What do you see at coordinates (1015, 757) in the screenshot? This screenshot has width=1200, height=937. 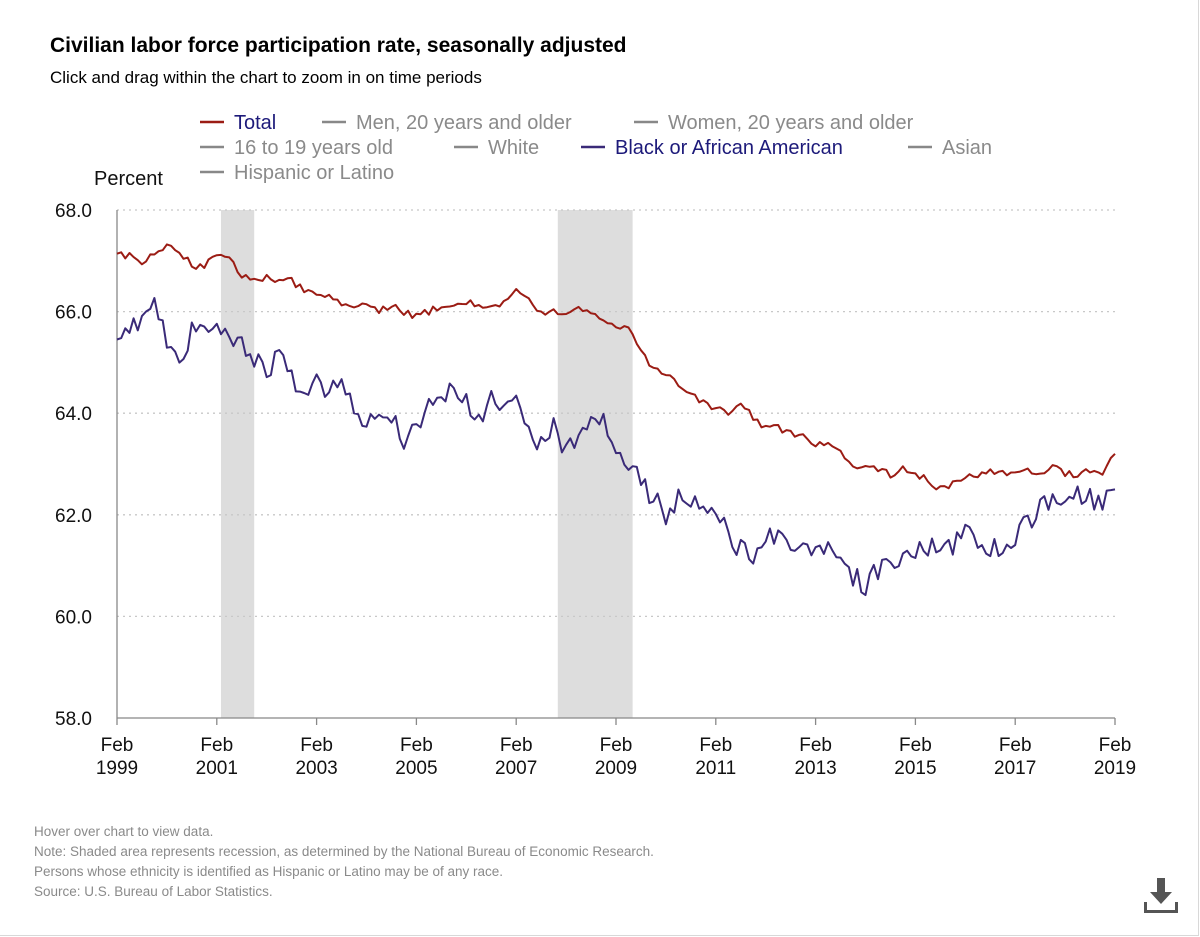 I see `x-tick-label: Feb 2017` at bounding box center [1015, 757].